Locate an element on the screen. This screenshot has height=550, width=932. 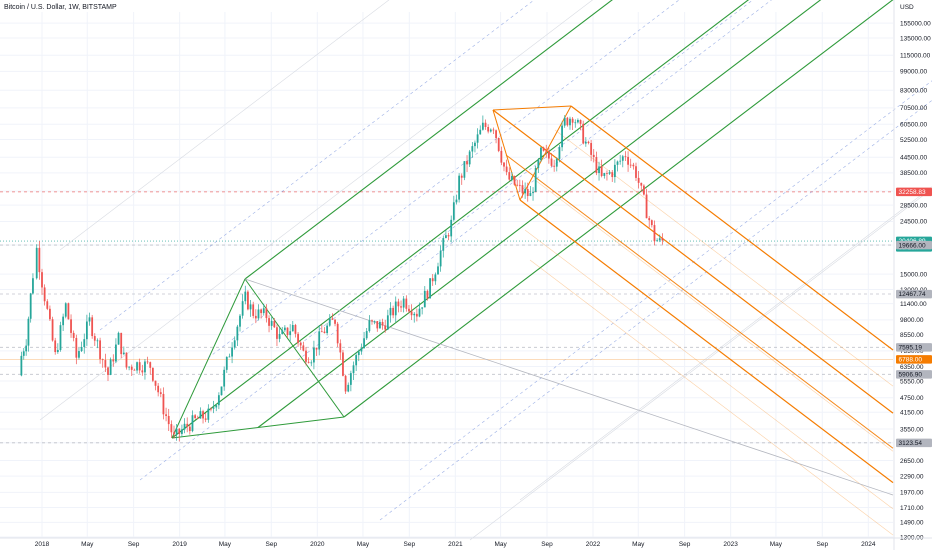
y-tick-label: 24500.00 is located at coordinates (913, 222).